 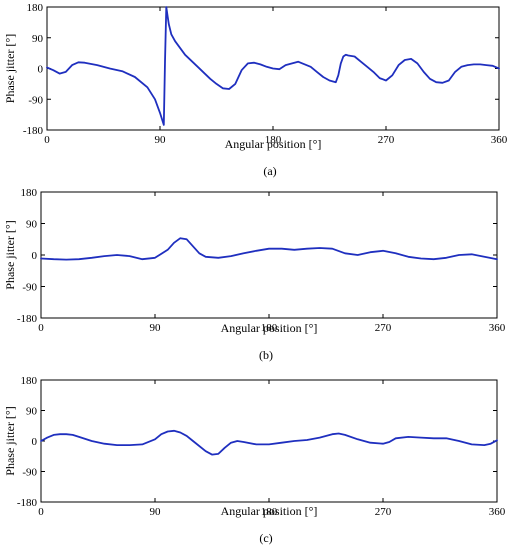 What do you see at coordinates (266, 355) in the screenshot?
I see `panel-caption: (b)` at bounding box center [266, 355].